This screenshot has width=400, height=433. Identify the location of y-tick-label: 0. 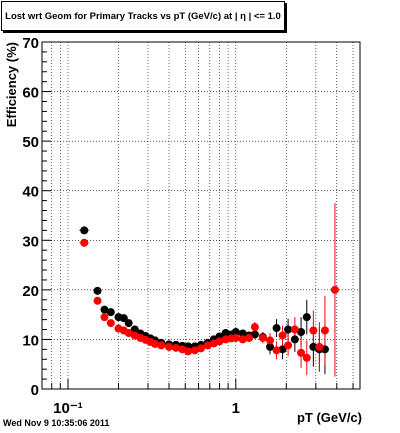
(35, 390).